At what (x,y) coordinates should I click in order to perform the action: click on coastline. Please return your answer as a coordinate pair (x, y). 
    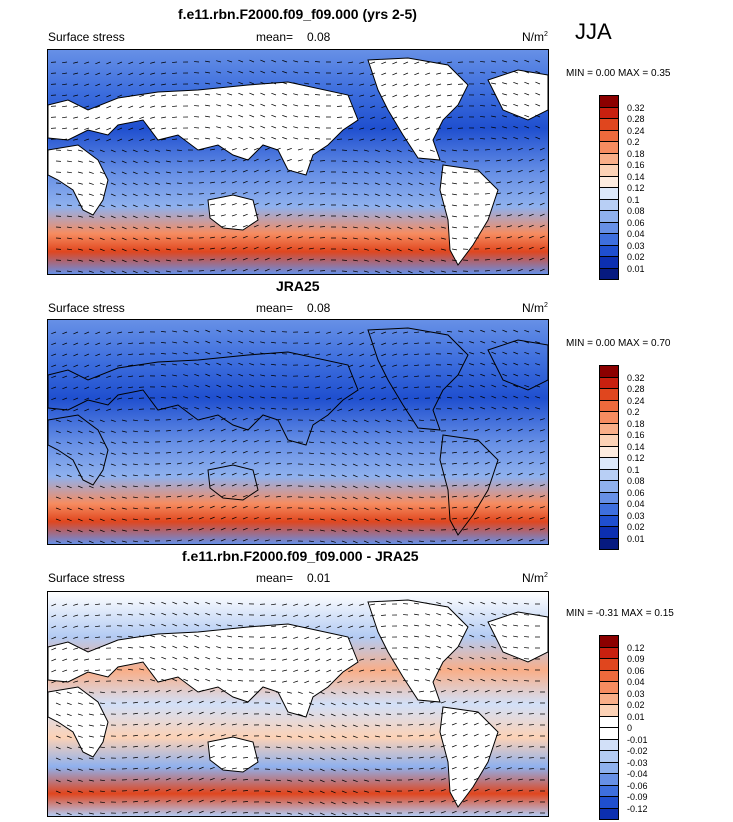
    Looking at the image, I should click on (233, 754).